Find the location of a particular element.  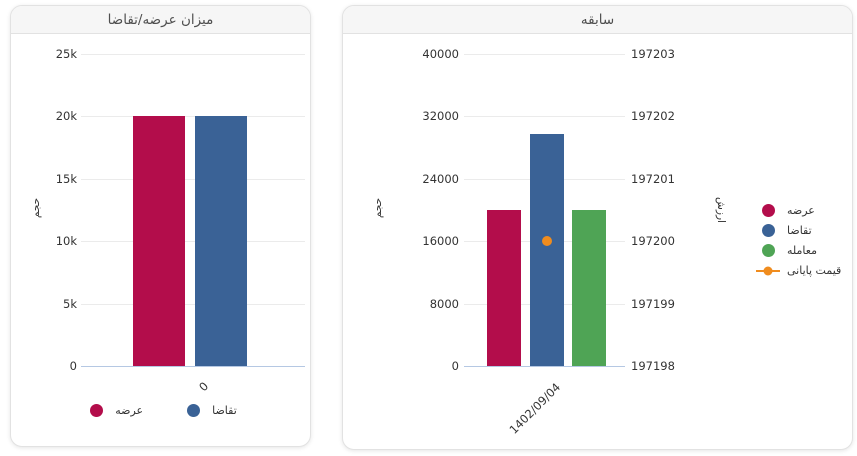

legend-label: معامله is located at coordinates (802, 250).